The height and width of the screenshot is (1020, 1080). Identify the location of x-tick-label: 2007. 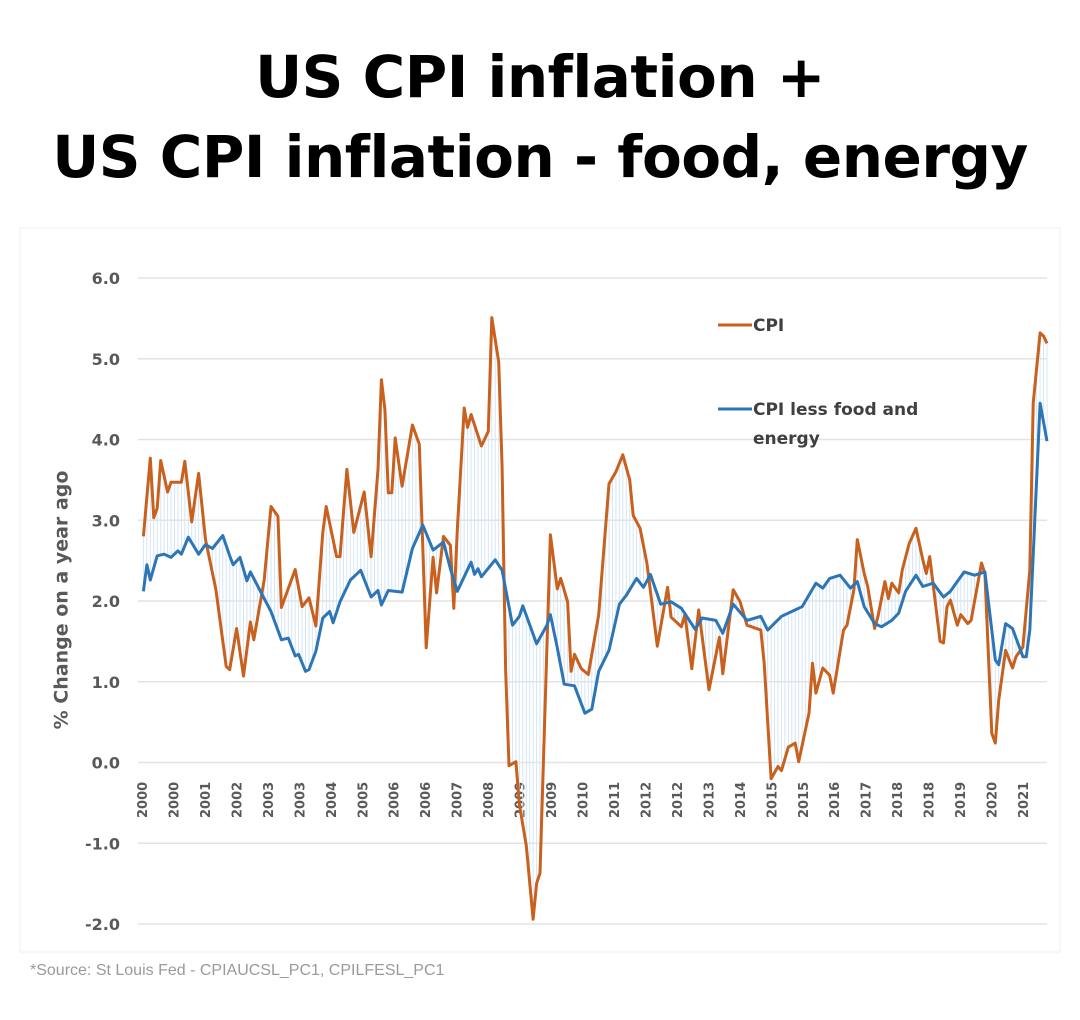
(458, 800).